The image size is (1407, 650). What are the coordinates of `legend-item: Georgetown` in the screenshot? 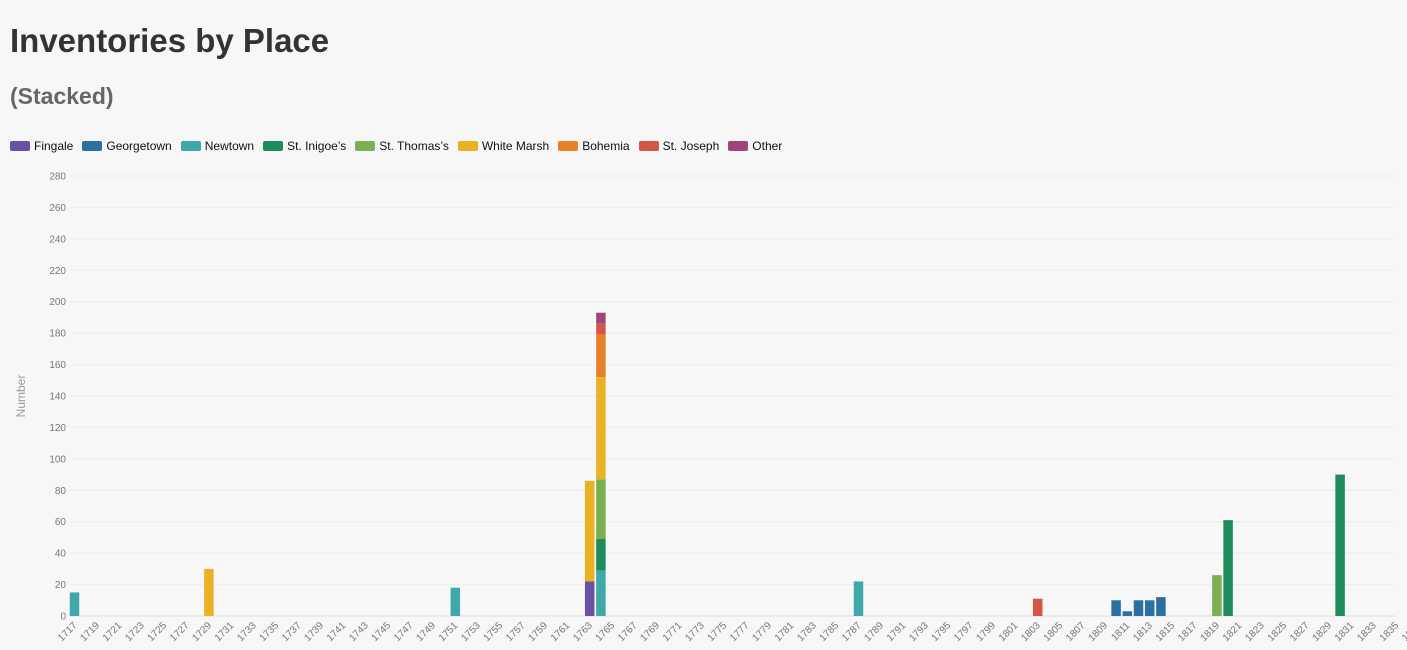 It's located at (127, 146).